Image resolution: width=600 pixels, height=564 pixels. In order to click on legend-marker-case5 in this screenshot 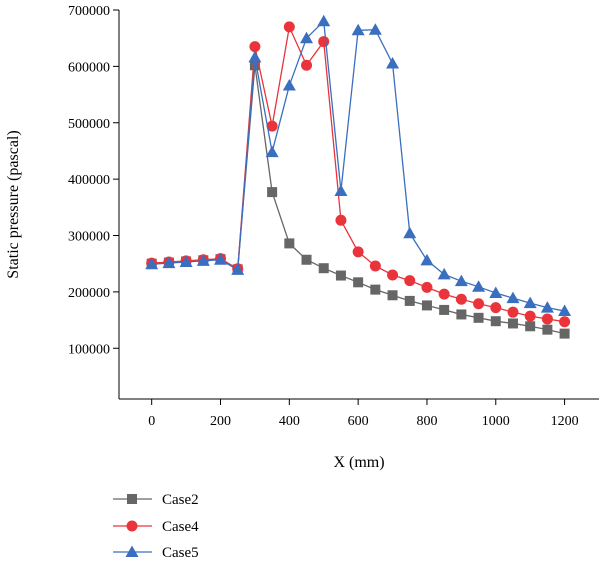, I will do `click(132, 551)`.